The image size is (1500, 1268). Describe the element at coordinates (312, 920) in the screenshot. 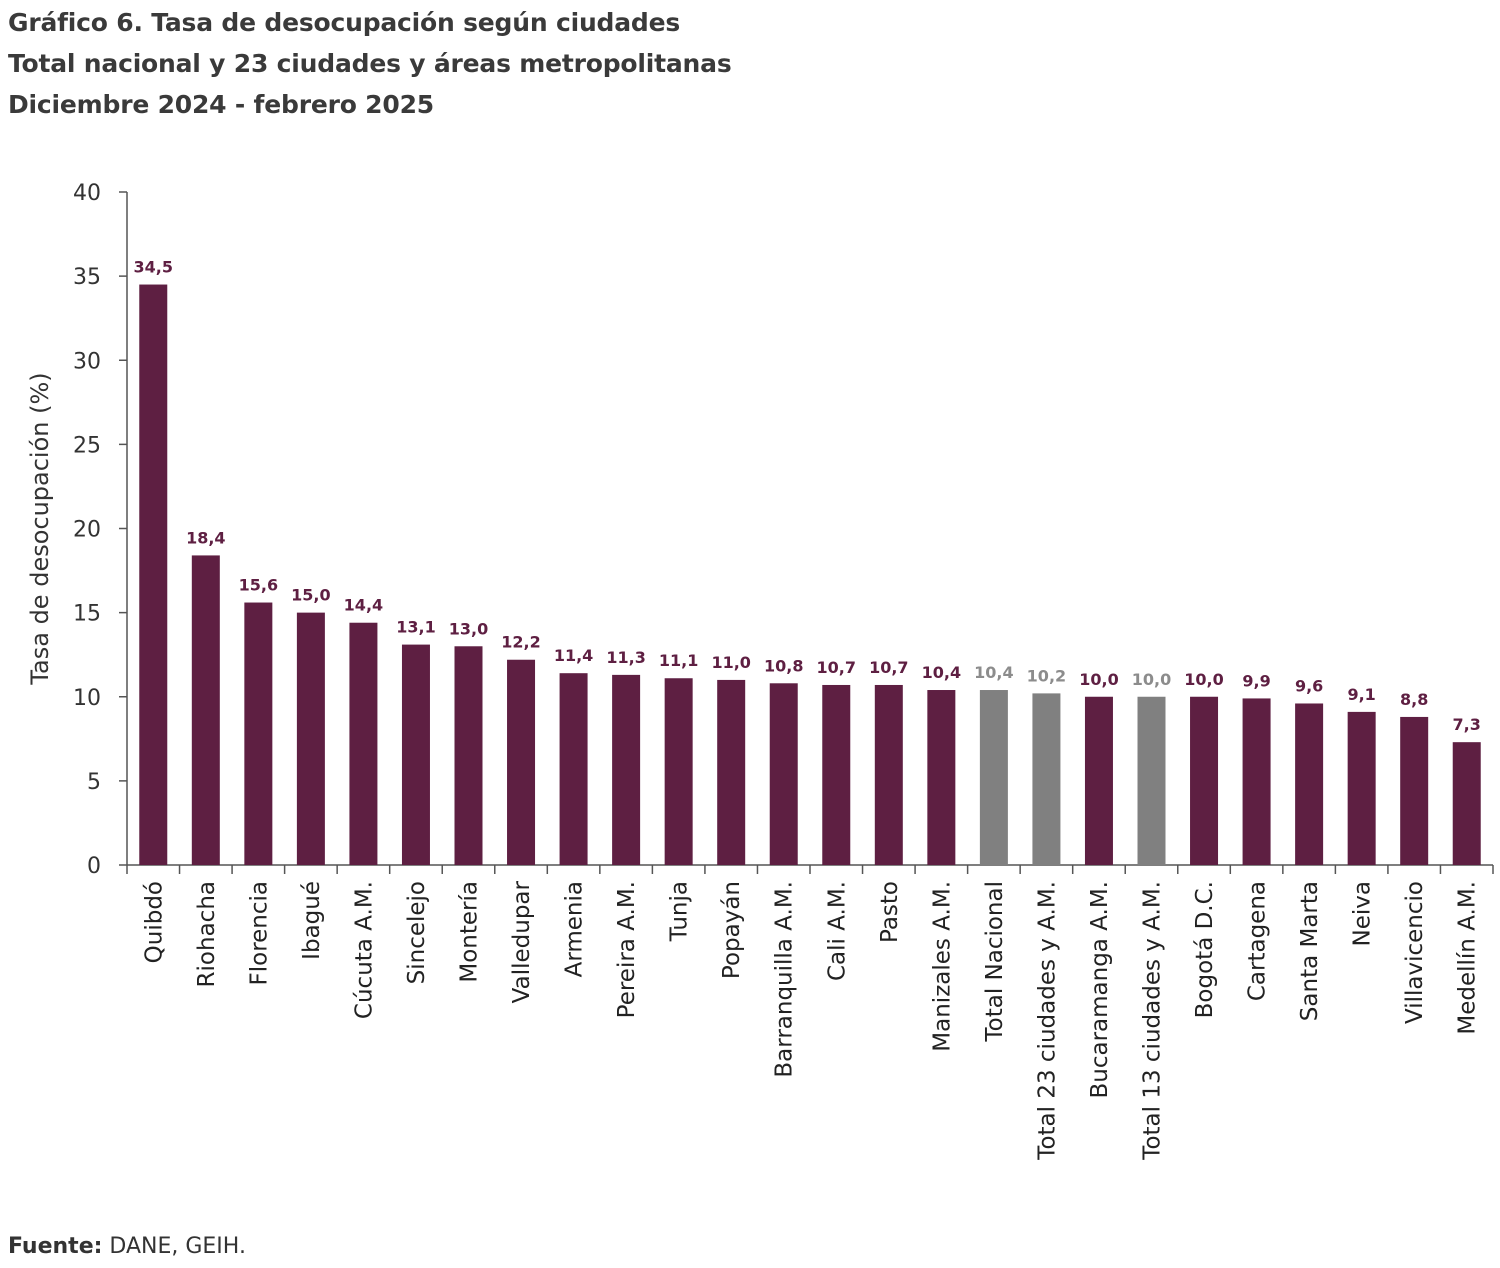

I see `x-tick-label: Ibagué` at that location.